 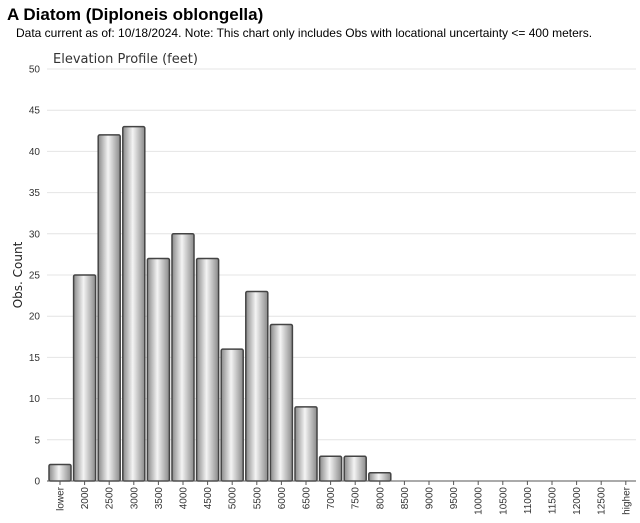 What do you see at coordinates (35, 111) in the screenshot?
I see `y-tick-label: 45` at bounding box center [35, 111].